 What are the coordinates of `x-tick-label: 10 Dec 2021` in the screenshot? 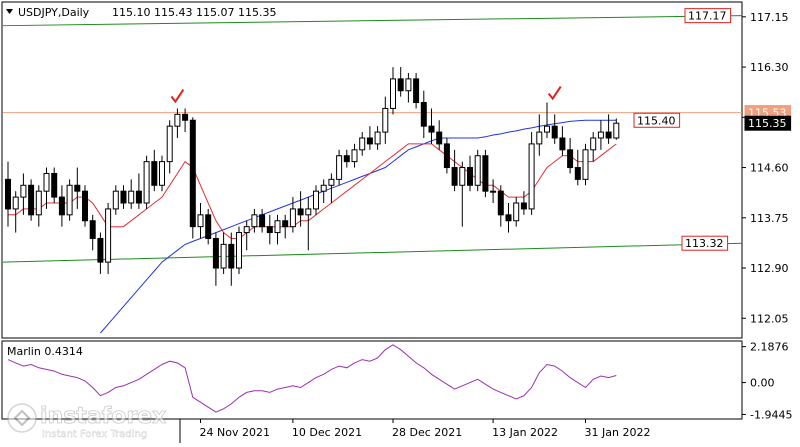 It's located at (327, 432).